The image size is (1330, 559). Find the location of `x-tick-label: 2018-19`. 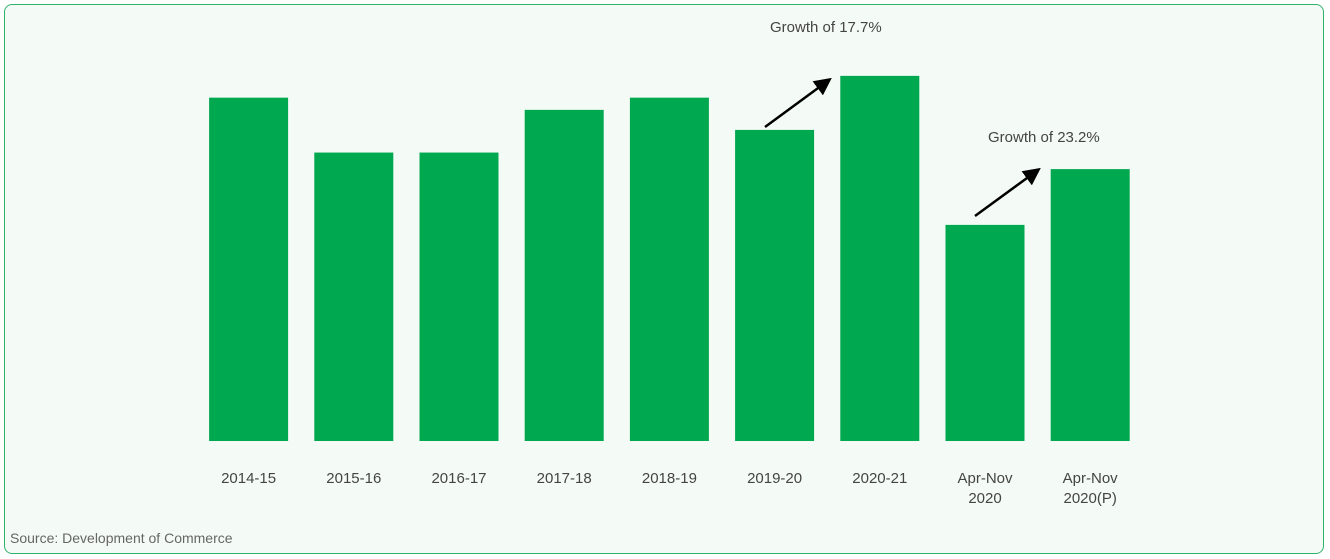

x-tick-label: 2018-19 is located at coordinates (669, 478).